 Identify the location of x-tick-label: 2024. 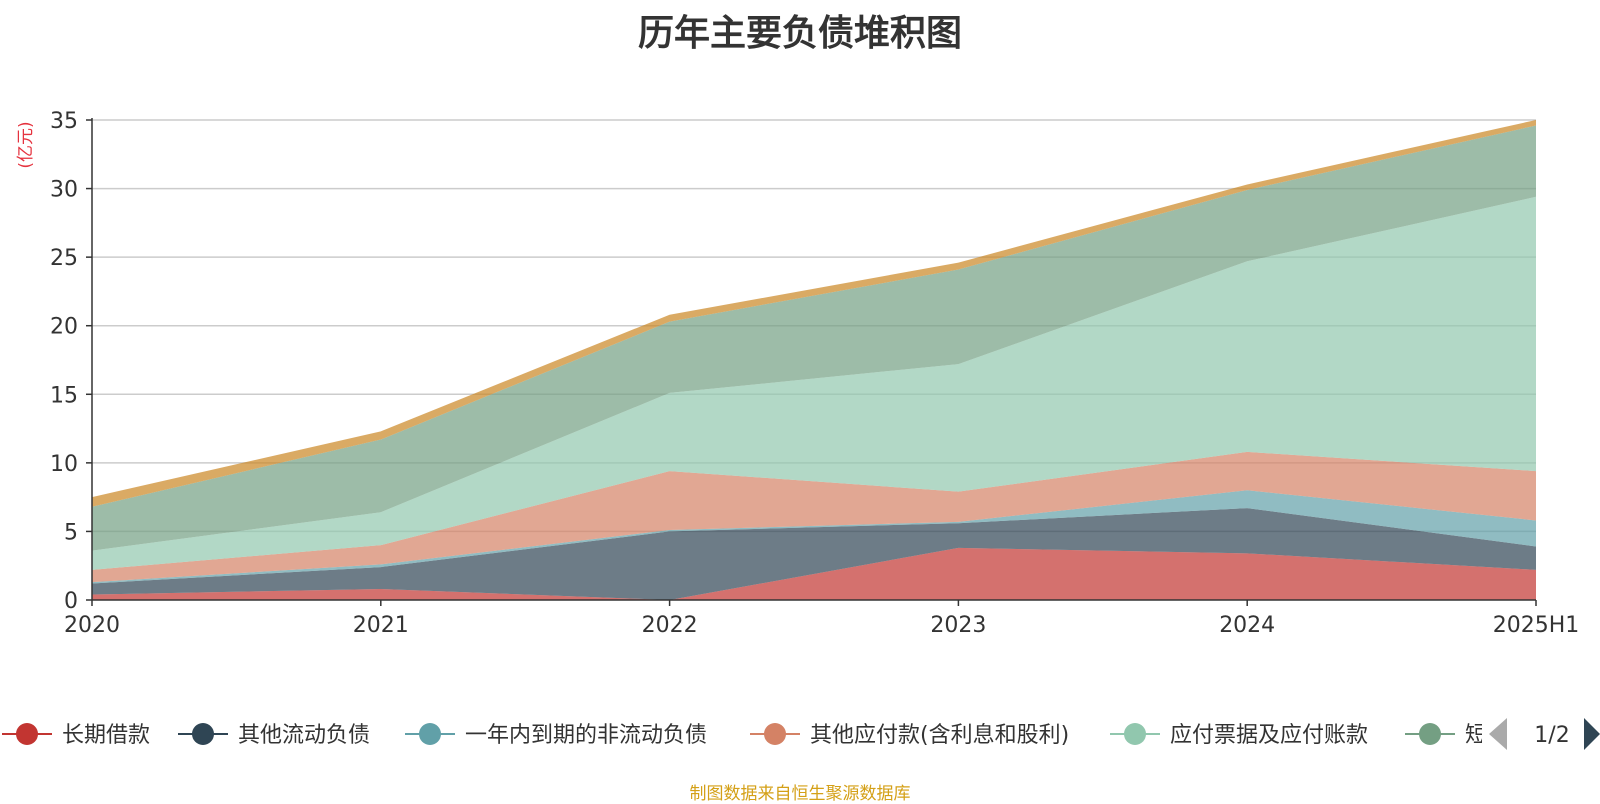
(1247, 625).